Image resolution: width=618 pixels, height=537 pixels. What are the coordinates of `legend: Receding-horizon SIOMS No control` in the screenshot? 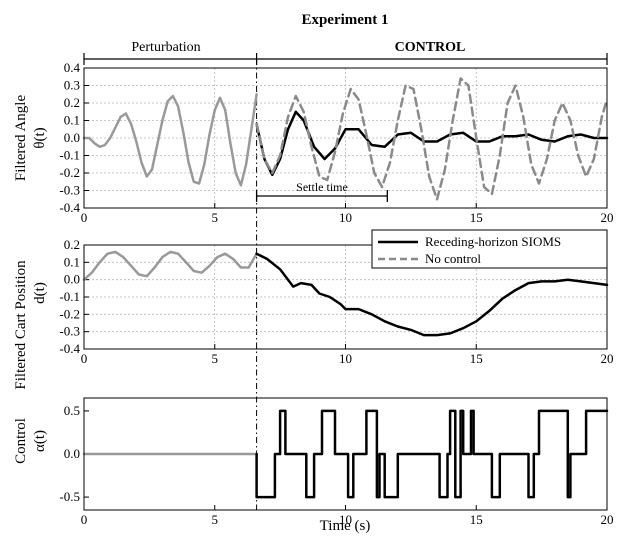 It's located at (489, 249).